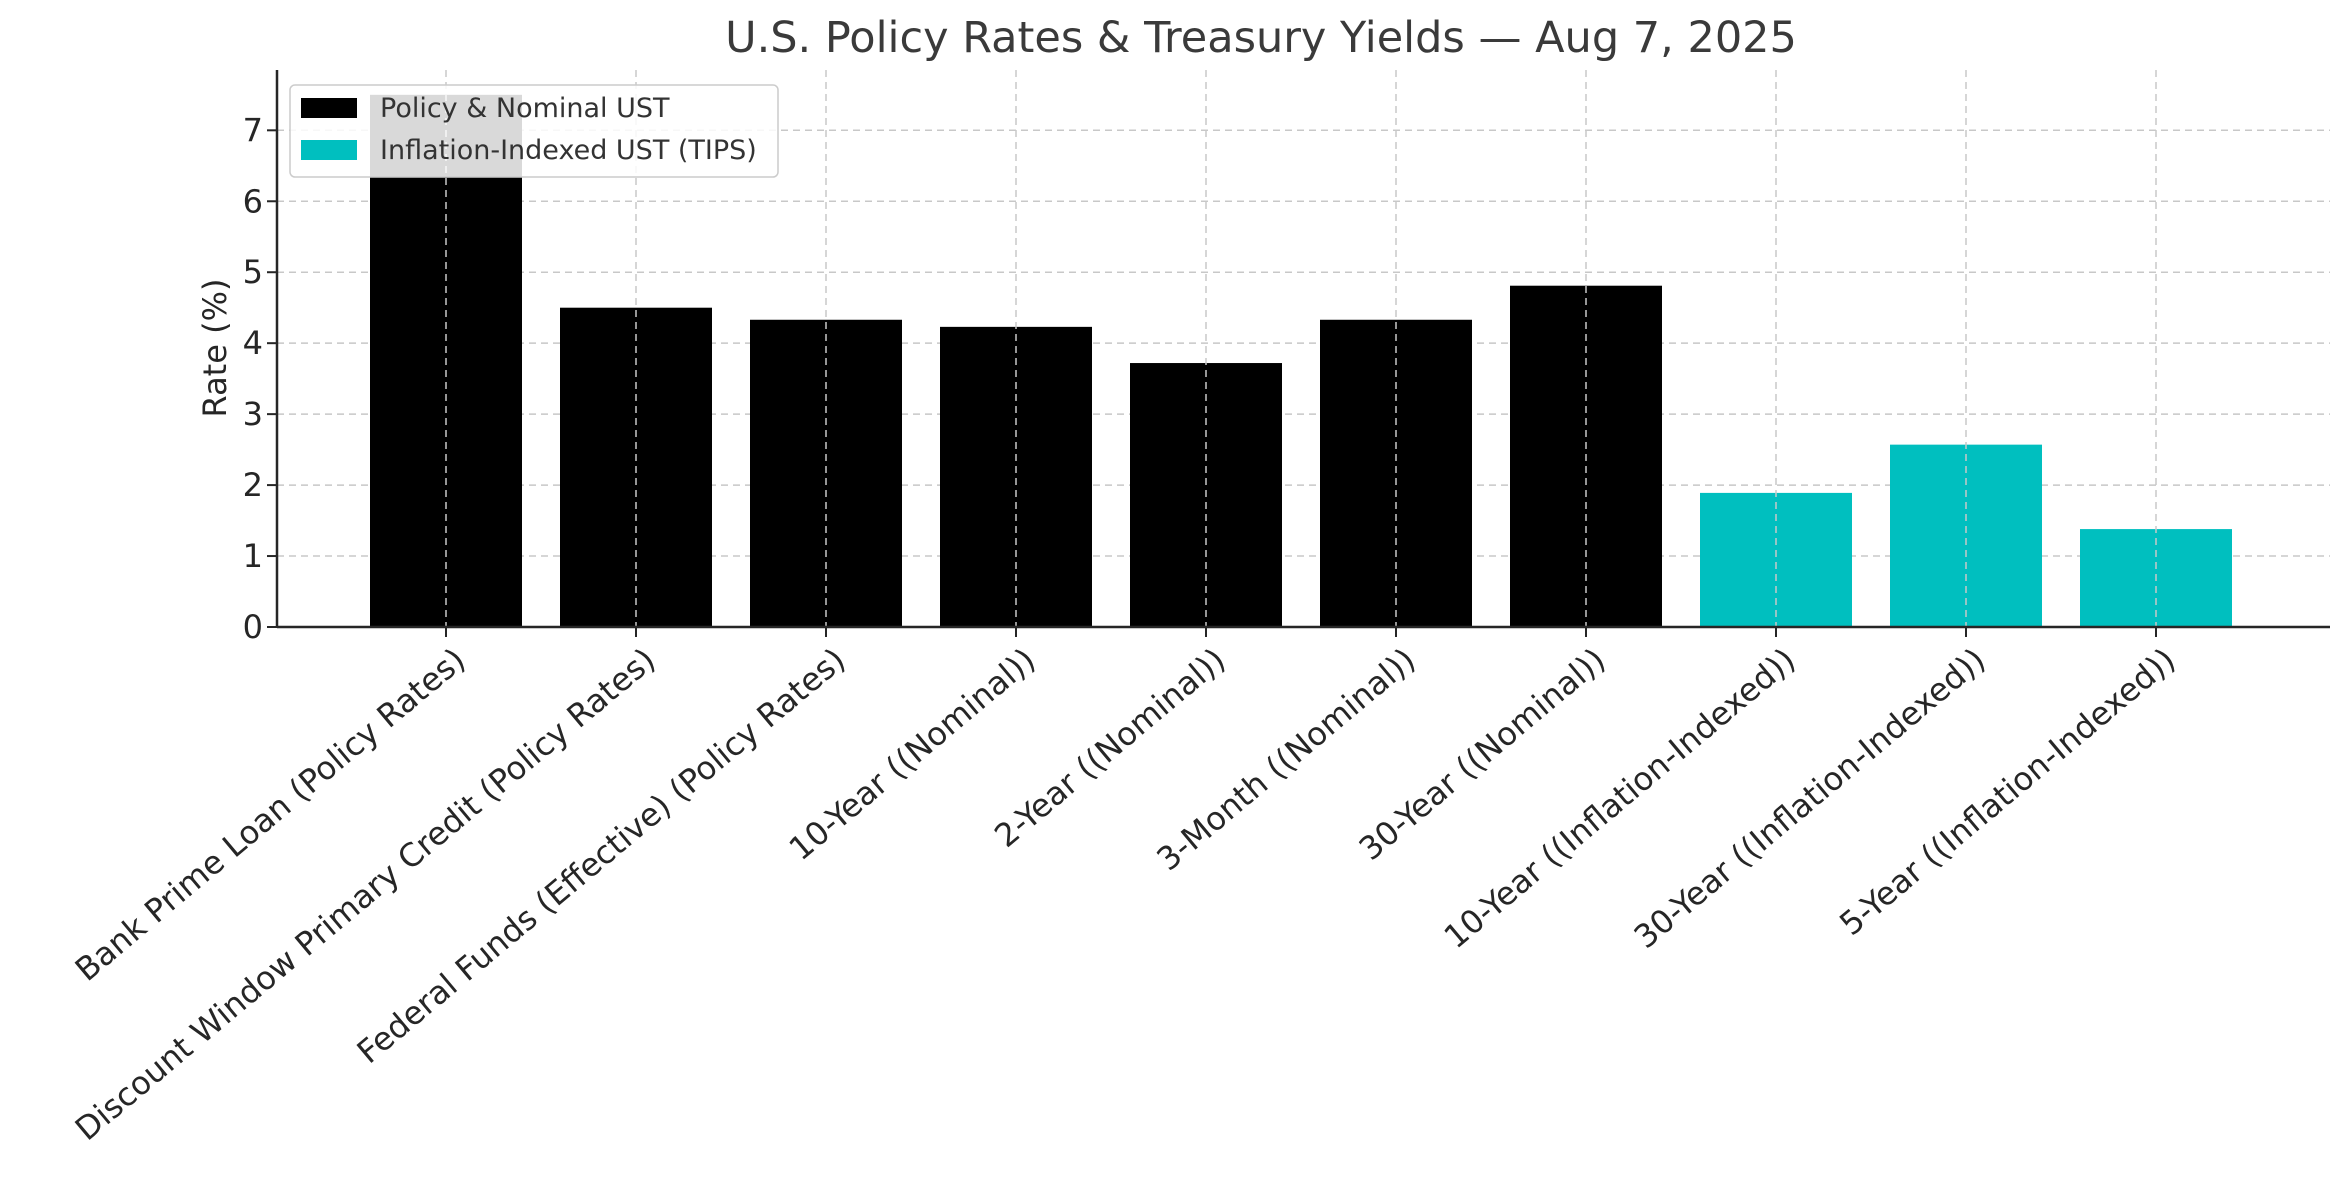 The width and height of the screenshot is (2346, 1180). Describe the element at coordinates (329, 108) in the screenshot. I see `legend-swatch-policy-nominal` at that location.